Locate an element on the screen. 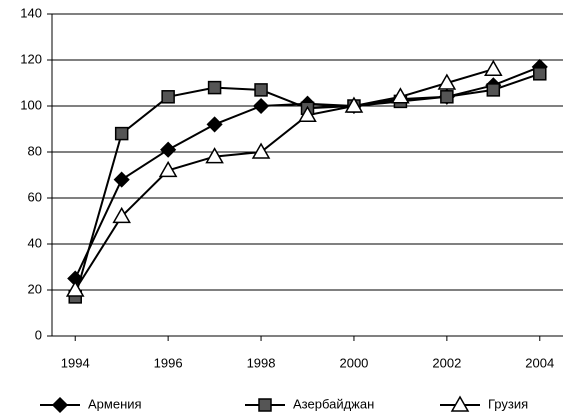 The width and height of the screenshot is (570, 416). x-tick-label: 2000 is located at coordinates (353, 362).